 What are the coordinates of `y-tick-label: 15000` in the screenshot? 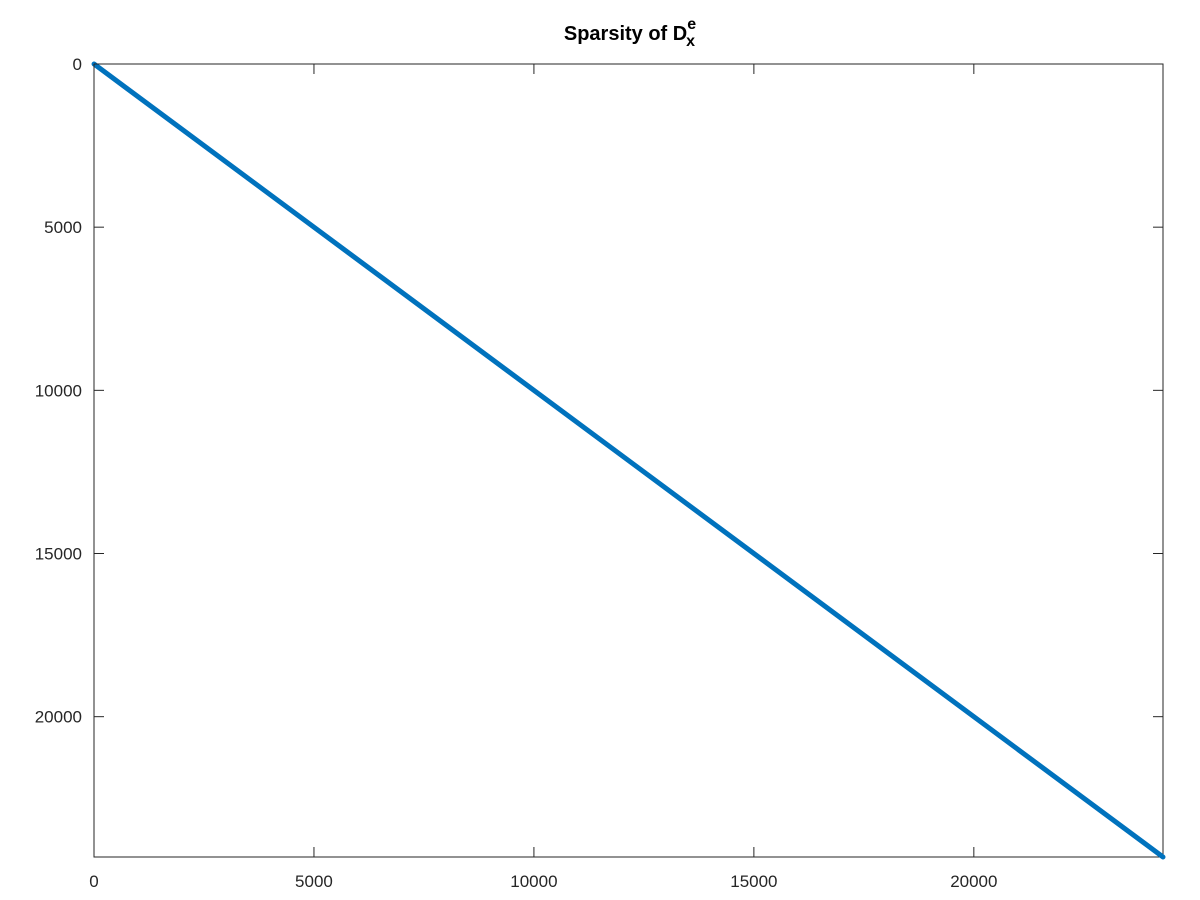 It's located at (58, 554).